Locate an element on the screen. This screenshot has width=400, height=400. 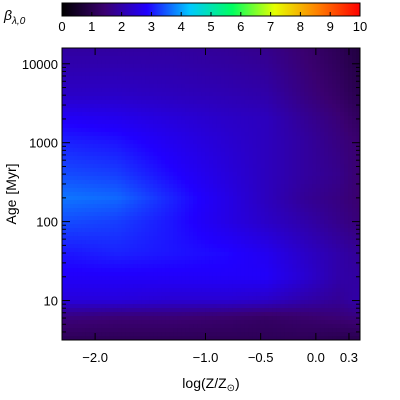
colorbar-tick-label: 0 is located at coordinates (61, 26).